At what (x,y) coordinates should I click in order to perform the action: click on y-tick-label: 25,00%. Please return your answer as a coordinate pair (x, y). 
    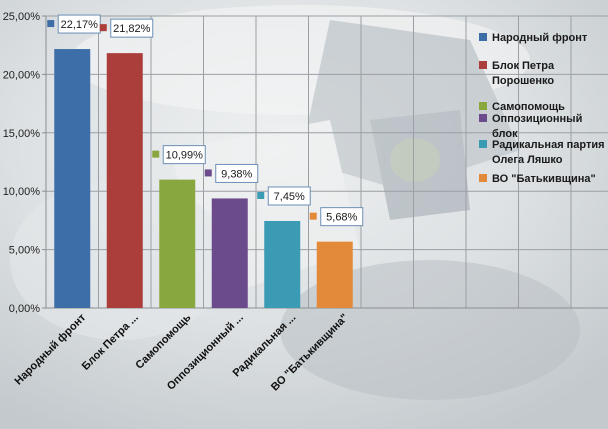
    Looking at the image, I should click on (22, 17).